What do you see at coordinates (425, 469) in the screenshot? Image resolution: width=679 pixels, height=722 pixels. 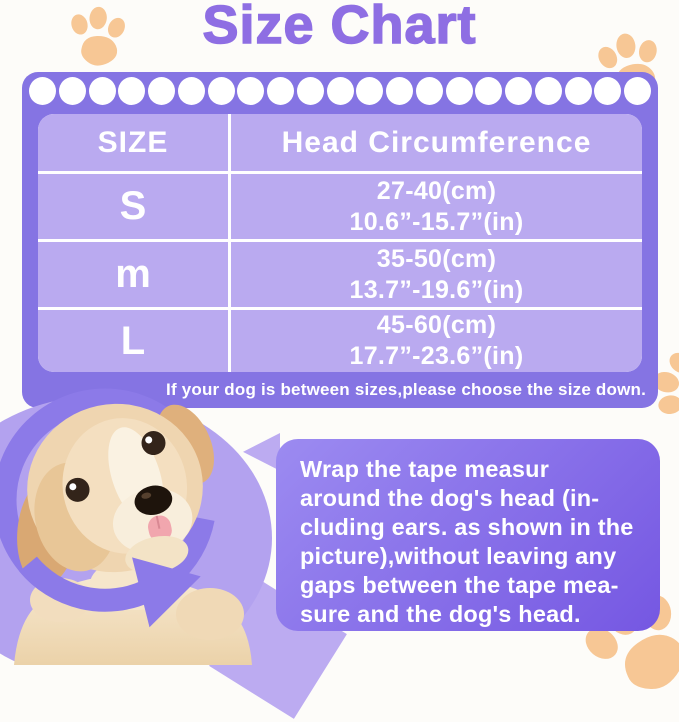 I see `instruction-line: Wrap the tape measur` at bounding box center [425, 469].